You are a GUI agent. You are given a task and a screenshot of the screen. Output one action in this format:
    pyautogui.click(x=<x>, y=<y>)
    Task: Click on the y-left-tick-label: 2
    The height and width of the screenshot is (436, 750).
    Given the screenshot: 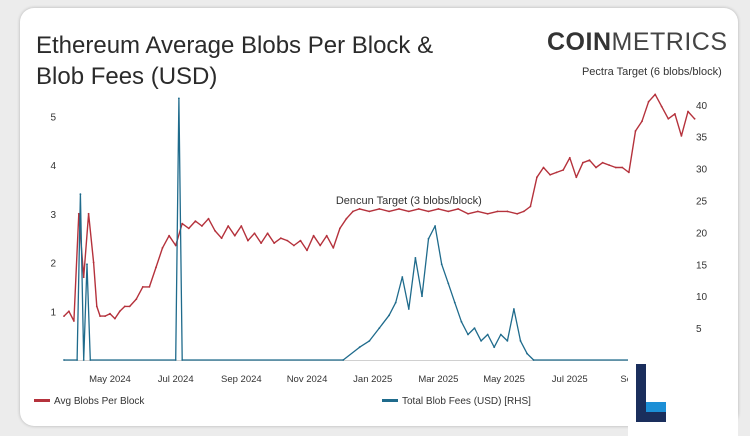 What is the action you would take?
    pyautogui.click(x=53, y=264)
    